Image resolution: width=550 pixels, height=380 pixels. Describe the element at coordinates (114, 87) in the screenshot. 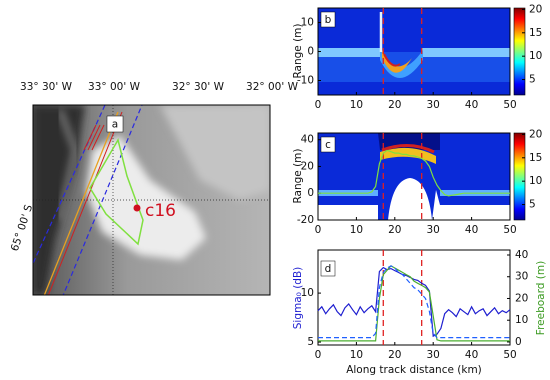

I see `lon-label: 33° 00' W` at that location.